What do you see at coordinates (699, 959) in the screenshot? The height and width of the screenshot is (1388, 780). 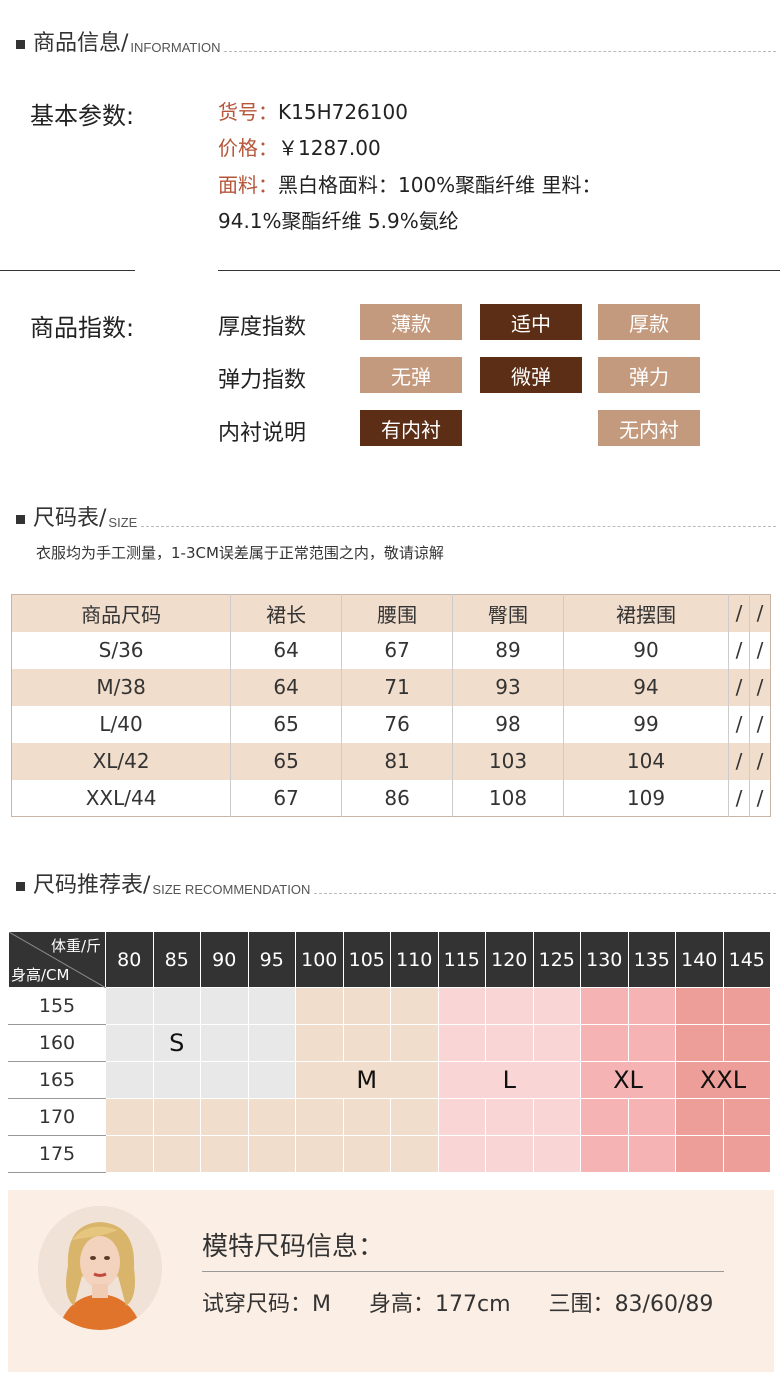 I see `weight-header: 140` at bounding box center [699, 959].